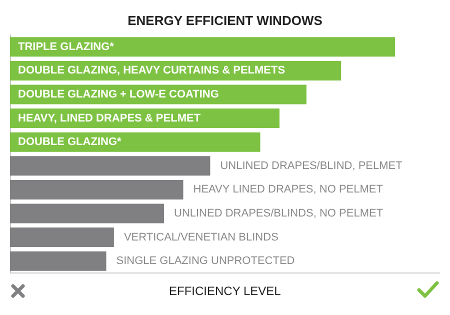  I want to click on y-tick-label: TRIPLE GLAZING*, so click(66, 46).